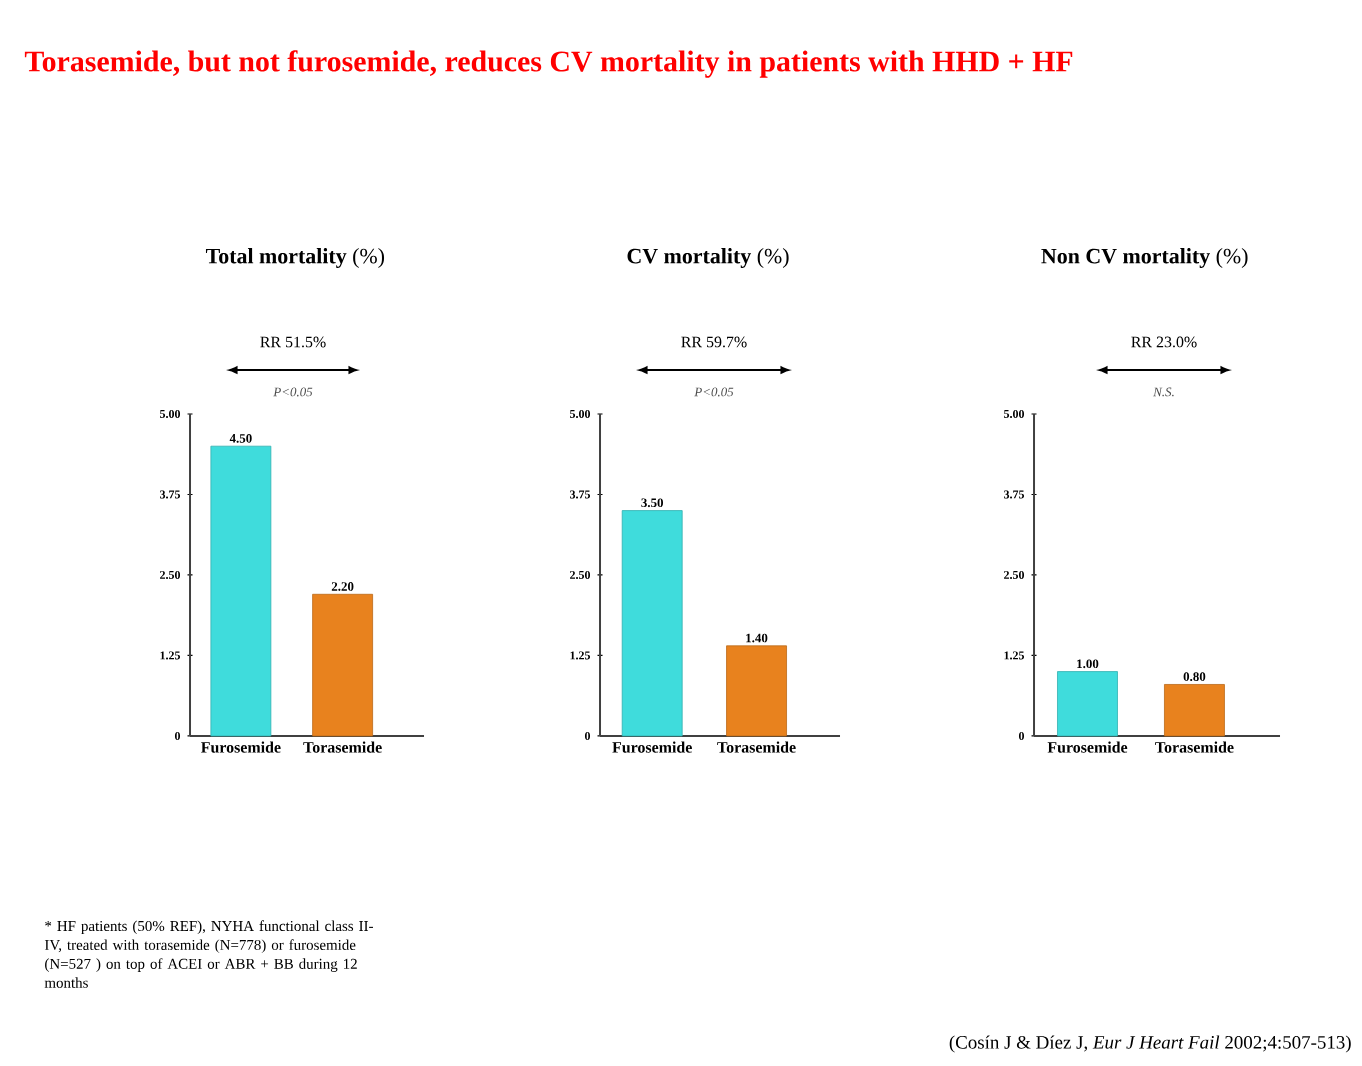  Describe the element at coordinates (1150, 1044) in the screenshot. I see `text: (Cosín J & Díez J, Eur J Heart Fail 2002;4:507-513)` at that location.